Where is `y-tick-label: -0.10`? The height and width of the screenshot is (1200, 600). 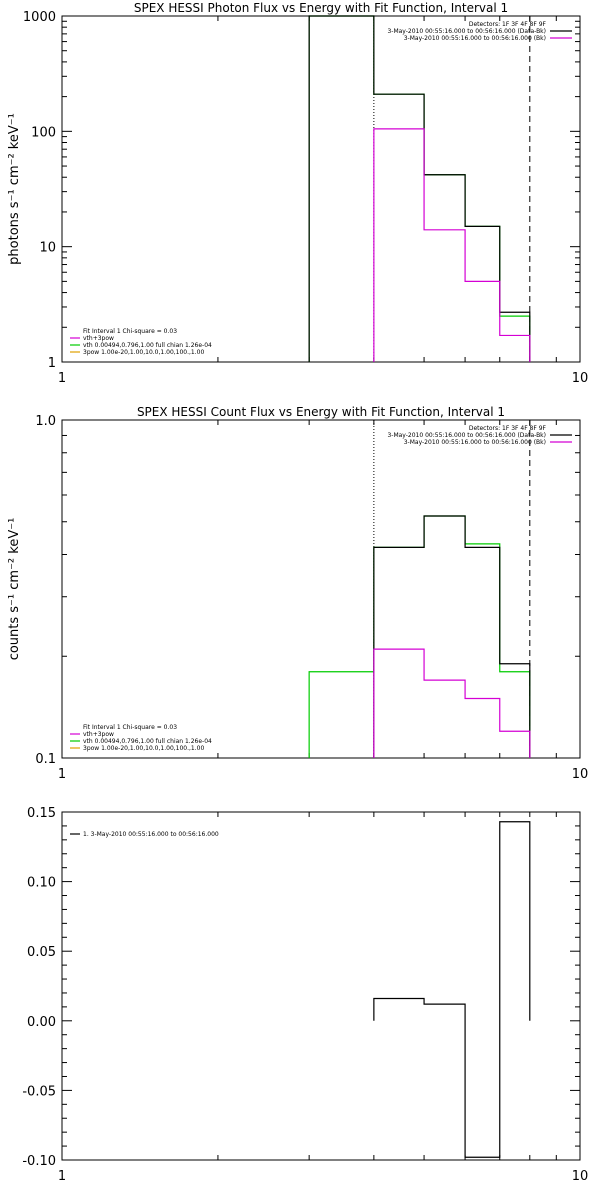 y-tick-label: -0.10 is located at coordinates (39, 1161).